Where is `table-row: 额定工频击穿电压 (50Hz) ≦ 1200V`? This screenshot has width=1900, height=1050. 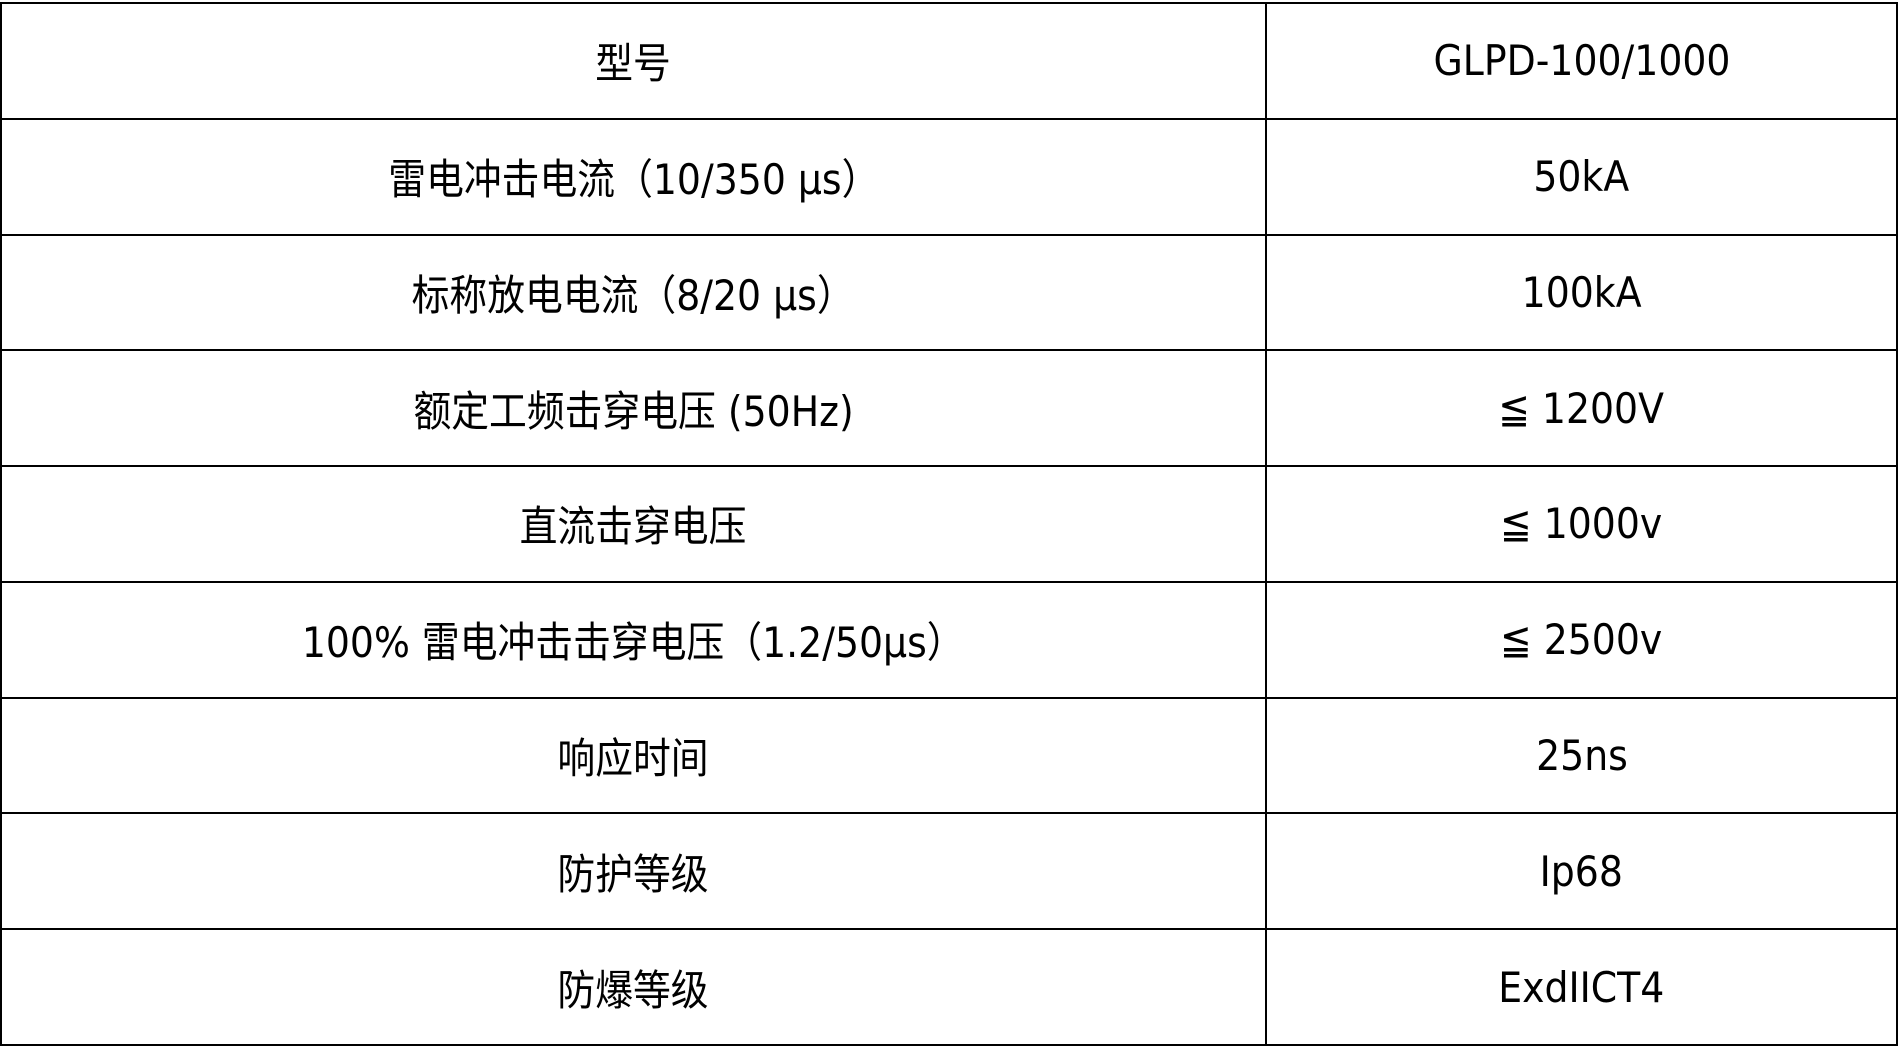 table-row: 额定工频击穿电压 (50Hz) ≦ 1200V is located at coordinates (949, 408).